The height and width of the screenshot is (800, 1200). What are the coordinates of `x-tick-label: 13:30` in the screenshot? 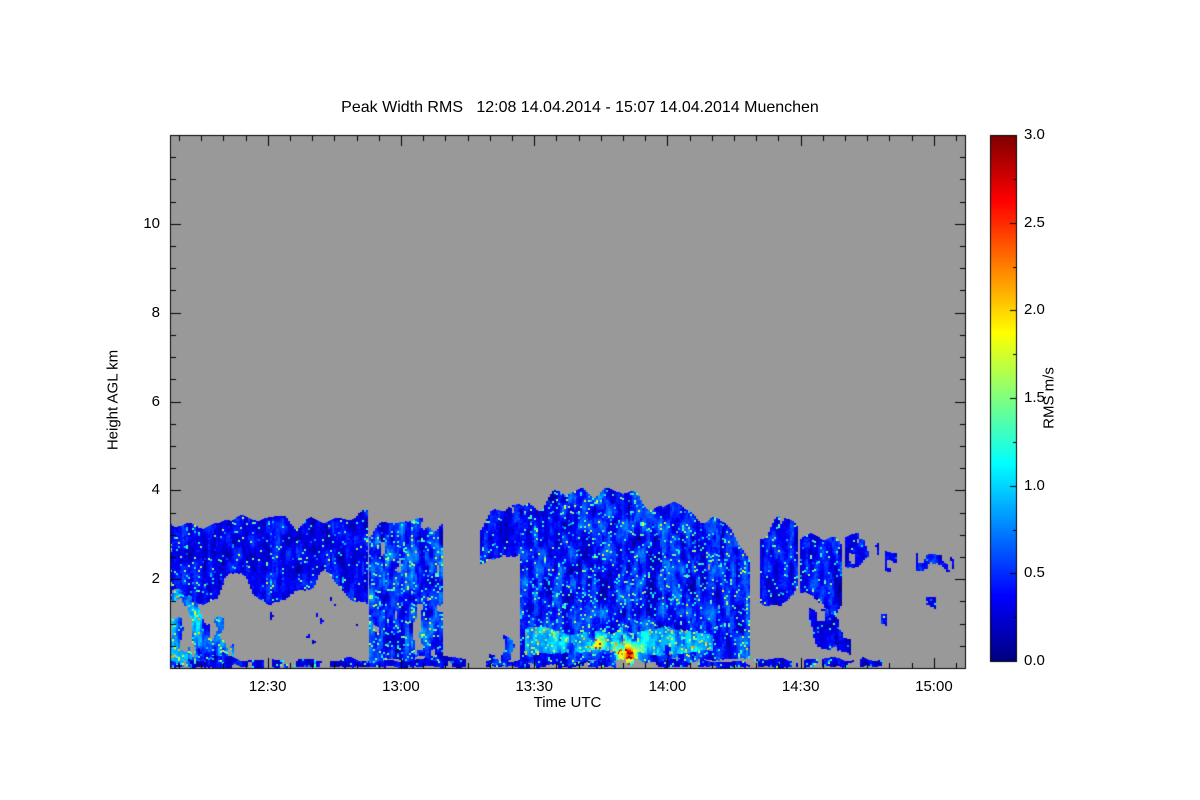 It's located at (534, 686).